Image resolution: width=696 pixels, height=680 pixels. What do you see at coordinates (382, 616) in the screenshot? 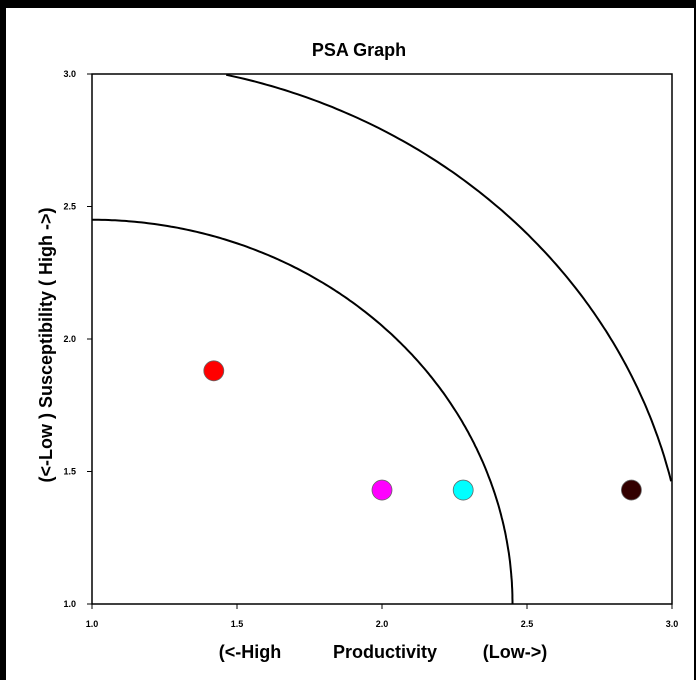
I see `x-ticks-group: 1.0 1.5 2.0 2.5 3.0` at bounding box center [382, 616].